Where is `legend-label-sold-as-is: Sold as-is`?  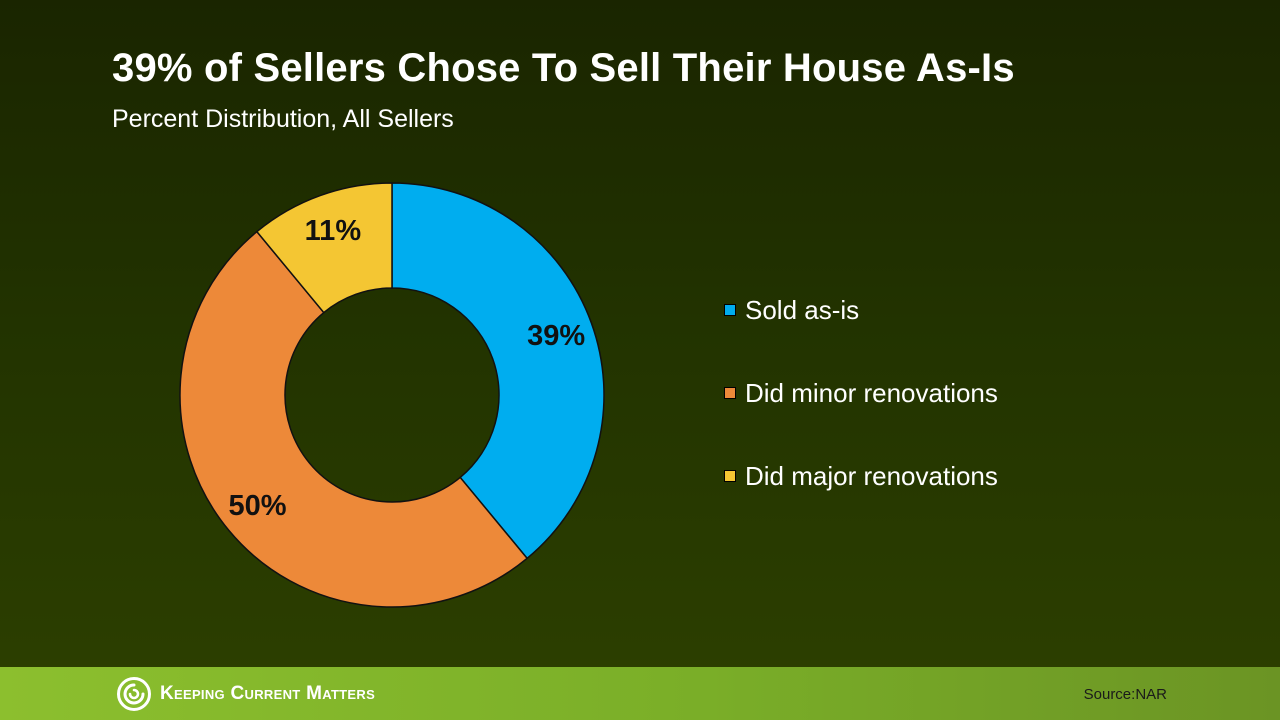
legend-label-sold-as-is: Sold as-is is located at coordinates (802, 309).